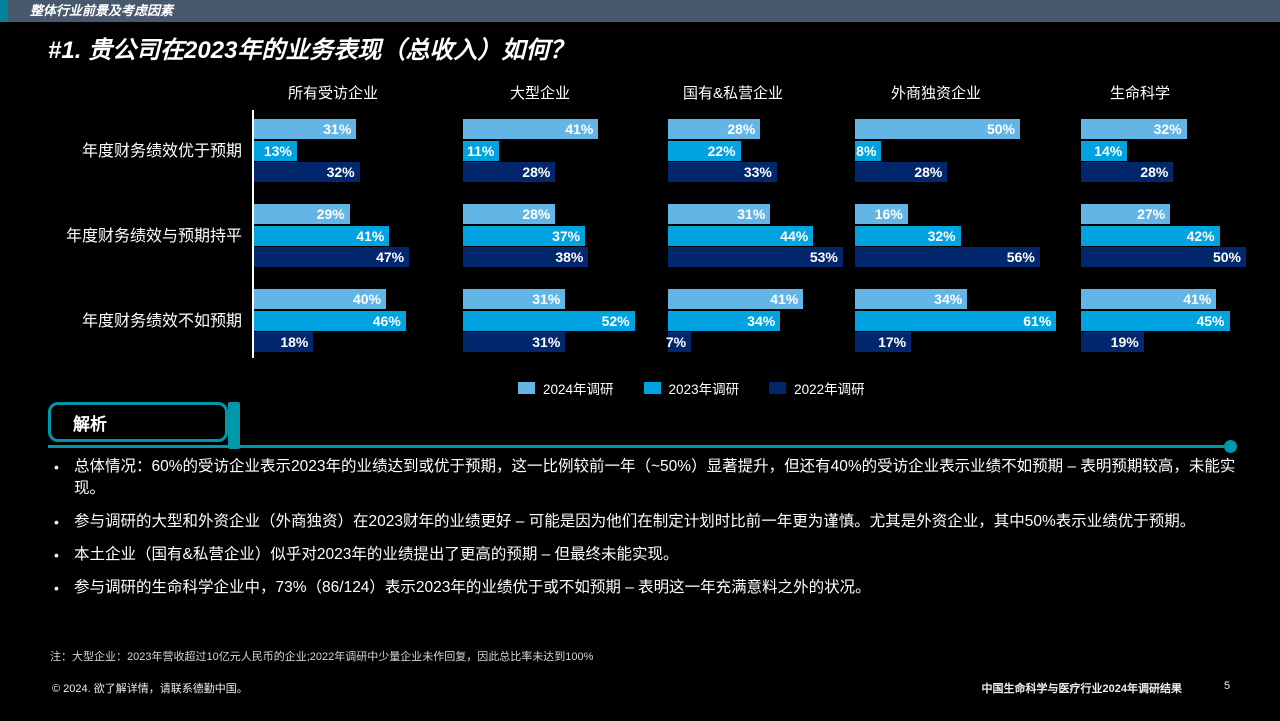 This screenshot has height=721, width=1280. What do you see at coordinates (1108, 150) in the screenshot?
I see `bar-value-label: 14%` at bounding box center [1108, 150].